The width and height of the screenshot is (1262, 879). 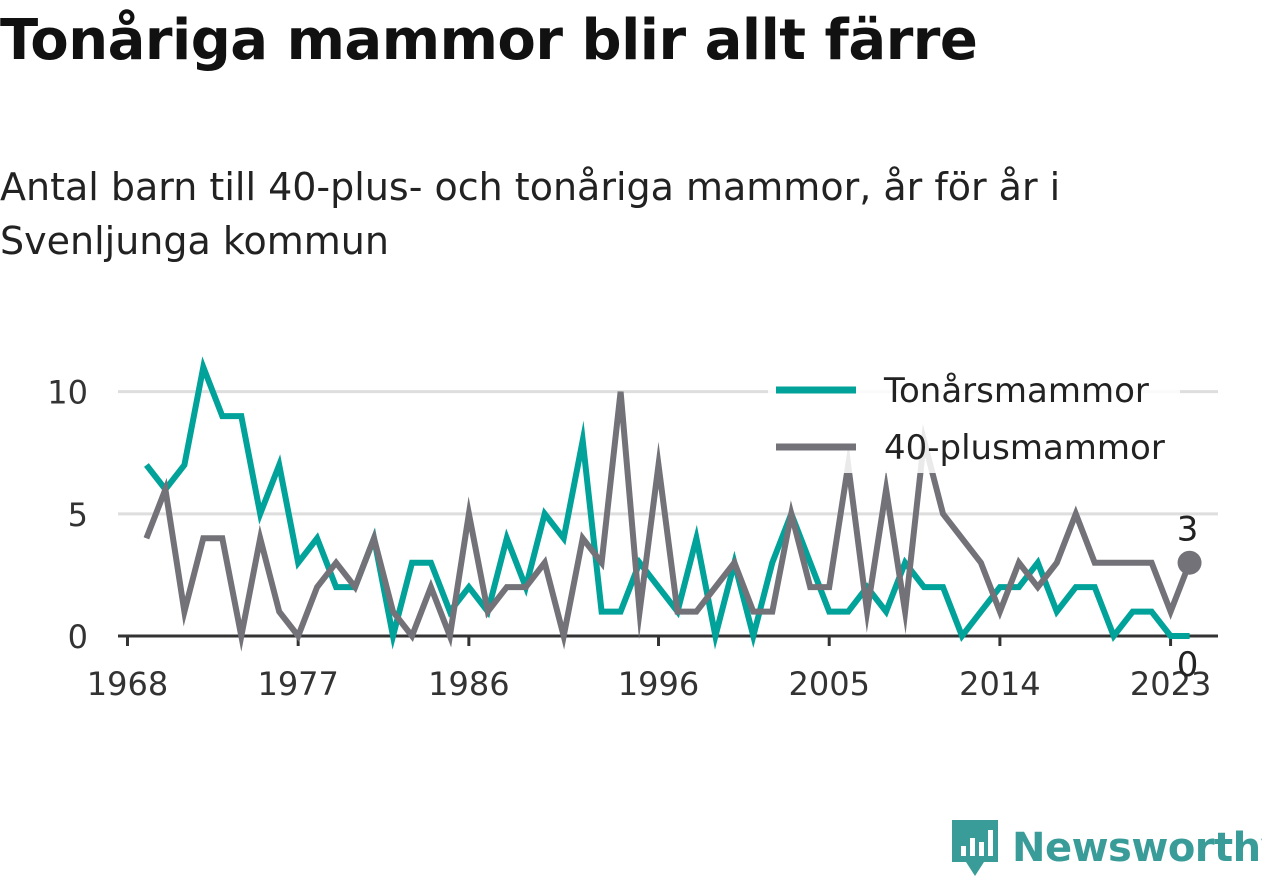 What do you see at coordinates (1188, 530) in the screenshot?
I see `end-label-40-plusmammor: 3` at bounding box center [1188, 530].